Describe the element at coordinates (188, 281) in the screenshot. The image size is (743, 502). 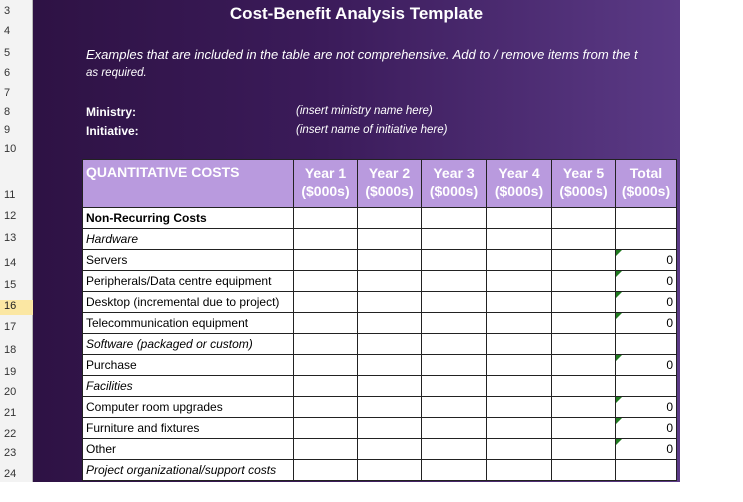
I see `cost-item-label: Peripherals/Data centre equipment` at that location.